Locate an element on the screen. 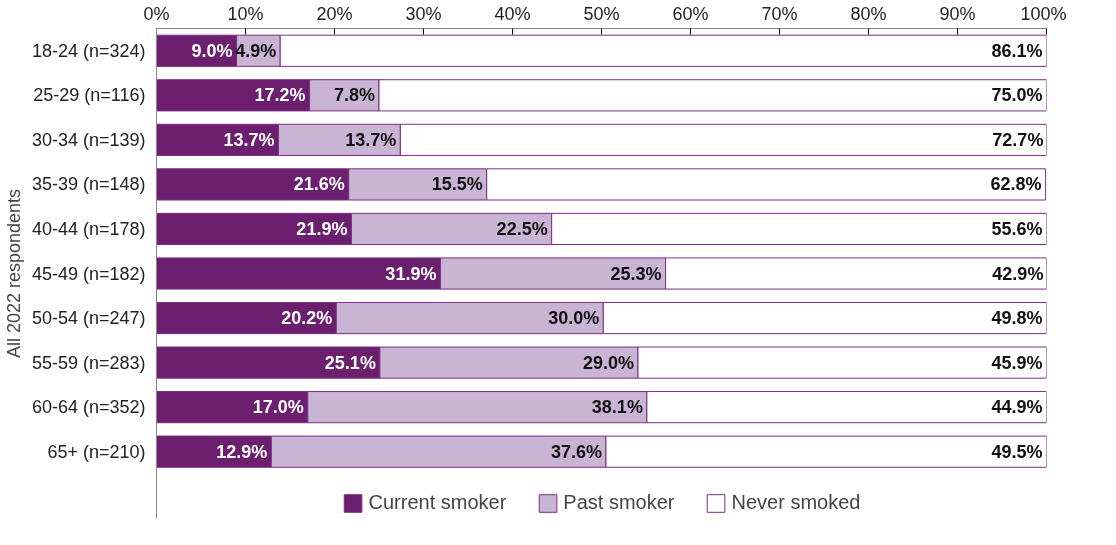 The image size is (1116, 545). data-label: 38.1% is located at coordinates (617, 407).